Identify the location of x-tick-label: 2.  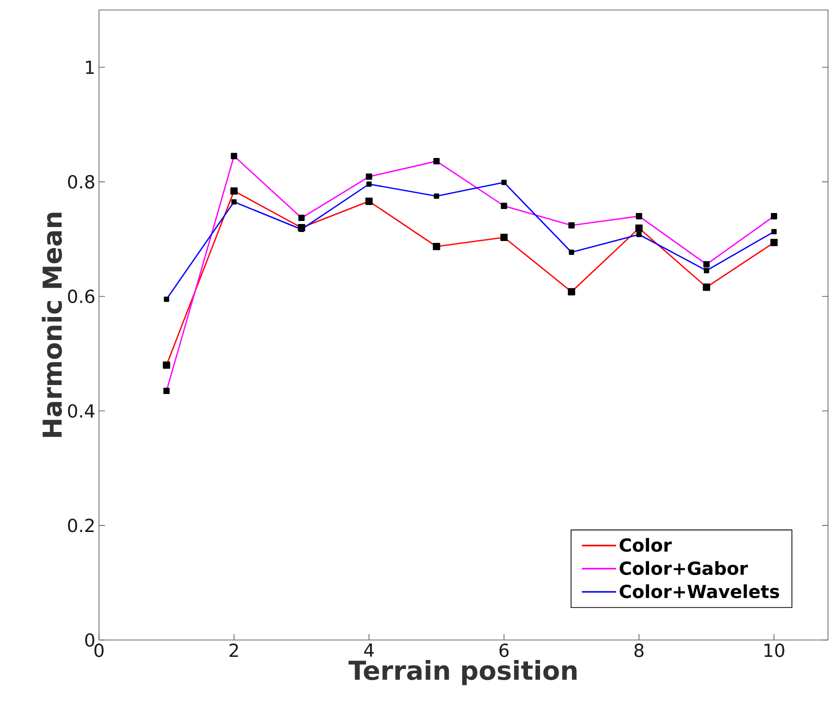
(234, 650).